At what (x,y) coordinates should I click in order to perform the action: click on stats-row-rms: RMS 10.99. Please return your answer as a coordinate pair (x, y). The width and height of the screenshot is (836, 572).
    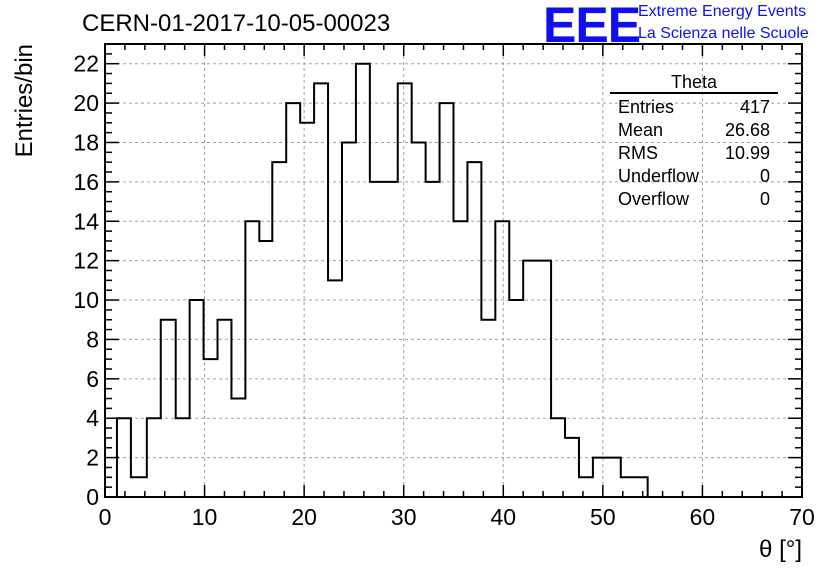
    Looking at the image, I should click on (694, 153).